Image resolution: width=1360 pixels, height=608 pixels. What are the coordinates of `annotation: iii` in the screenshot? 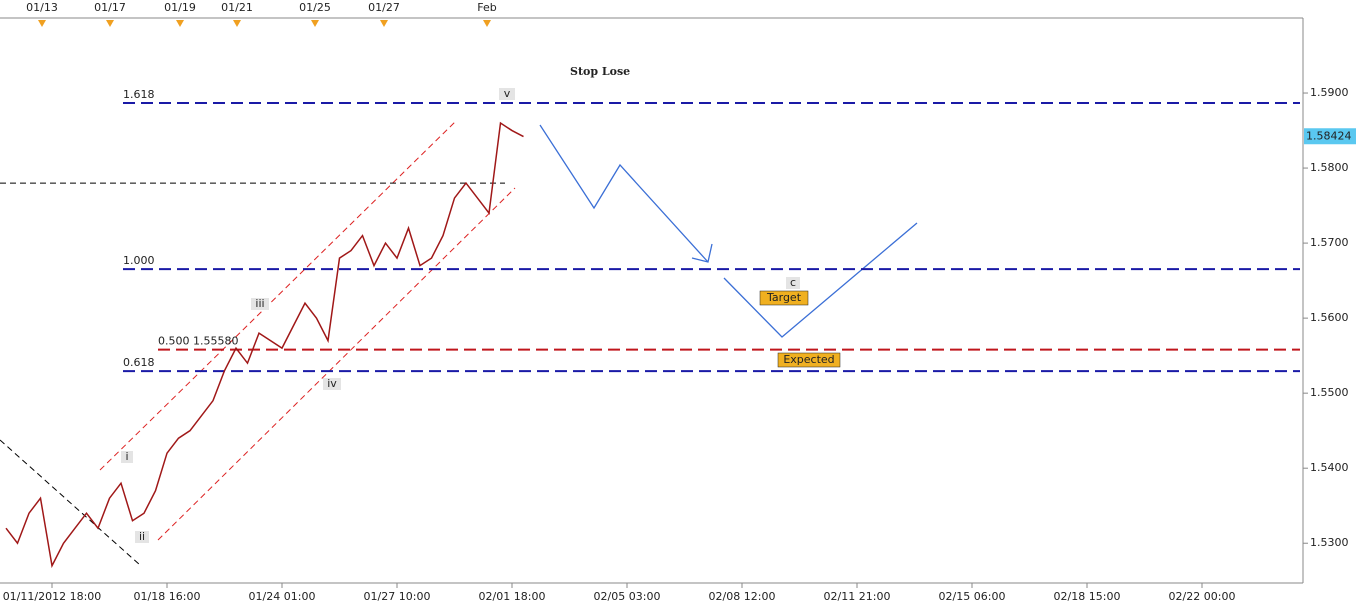 It's located at (259, 303).